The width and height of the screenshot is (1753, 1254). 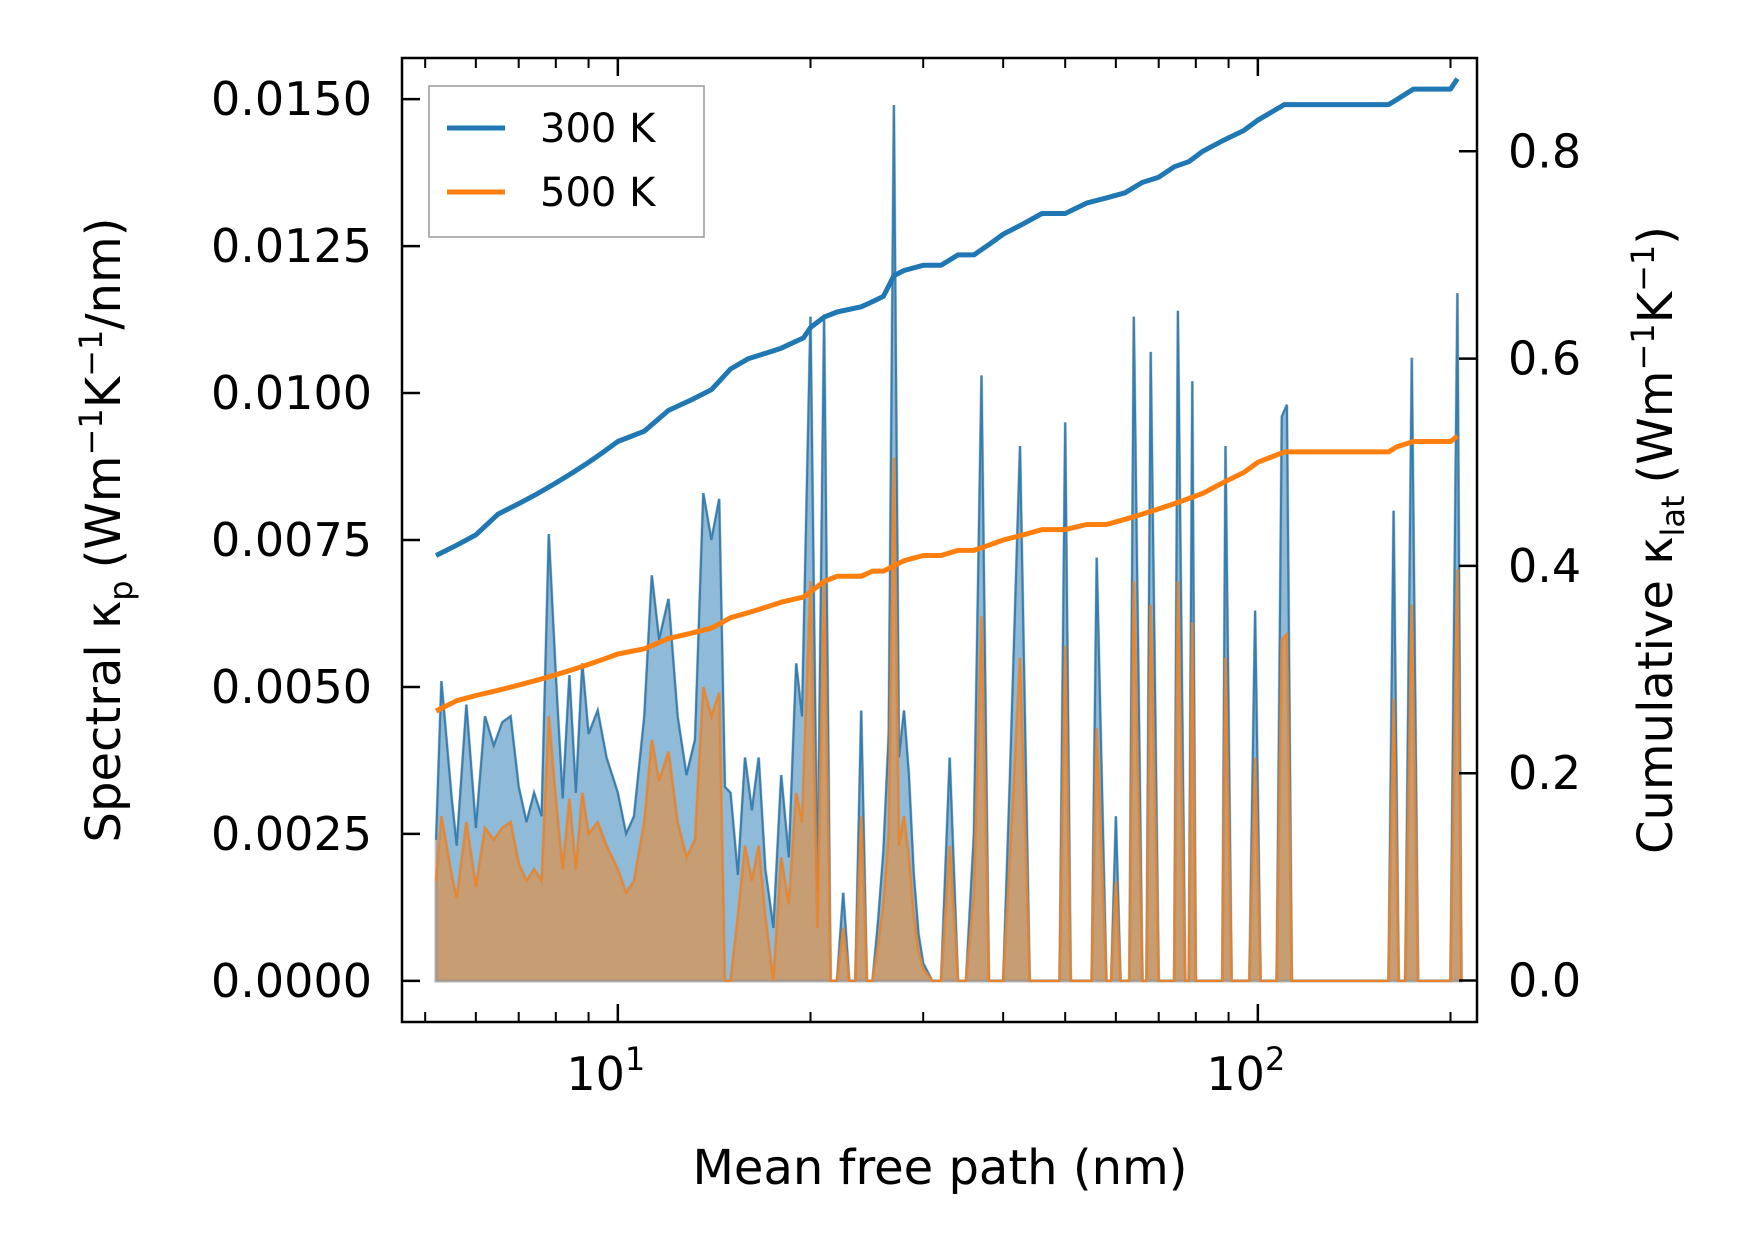 What do you see at coordinates (291, 834) in the screenshot?
I see `y-left-tick-label: 0.0025` at bounding box center [291, 834].